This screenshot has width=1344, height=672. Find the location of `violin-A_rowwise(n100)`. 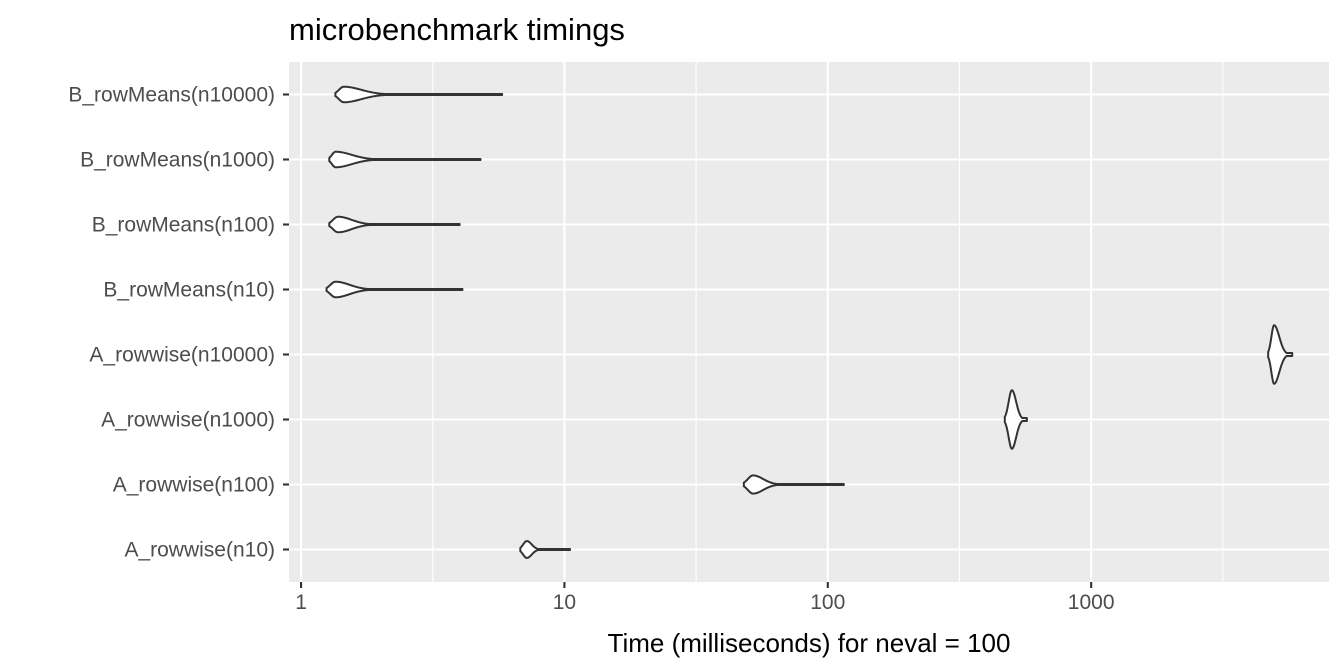

violin-A_rowwise(n100) is located at coordinates (793, 484).